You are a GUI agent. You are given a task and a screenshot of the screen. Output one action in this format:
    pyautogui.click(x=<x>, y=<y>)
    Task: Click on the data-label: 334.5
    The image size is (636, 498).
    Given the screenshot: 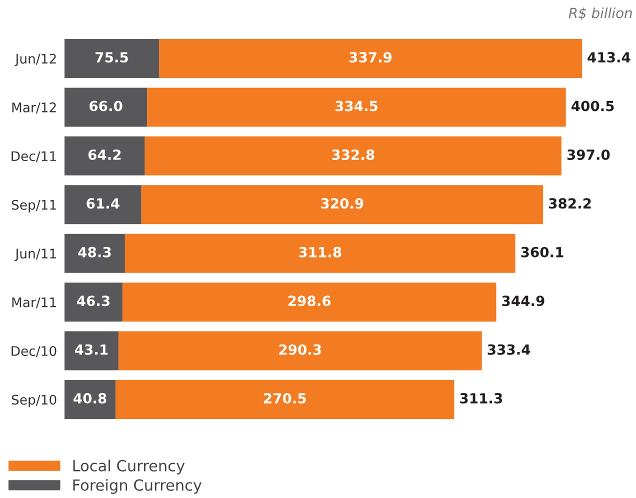 What is the action you would take?
    pyautogui.click(x=356, y=106)
    